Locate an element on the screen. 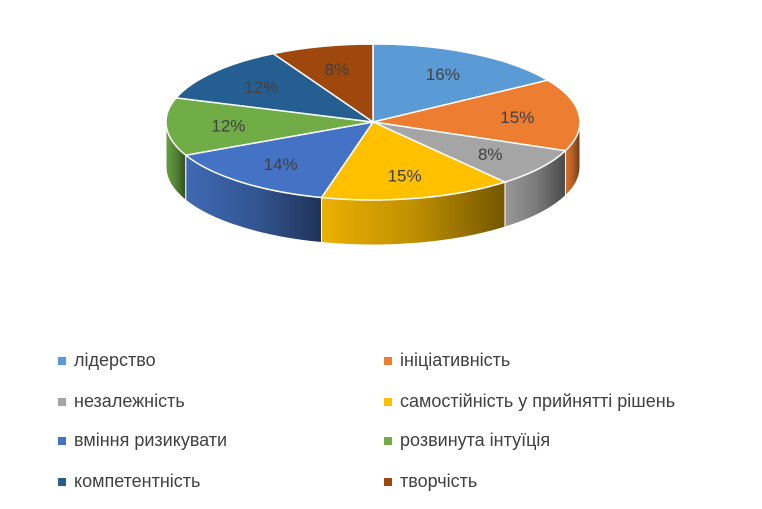 The height and width of the screenshot is (509, 762). legend-item-initsiatyvnist: ініціативність is located at coordinates (447, 360).